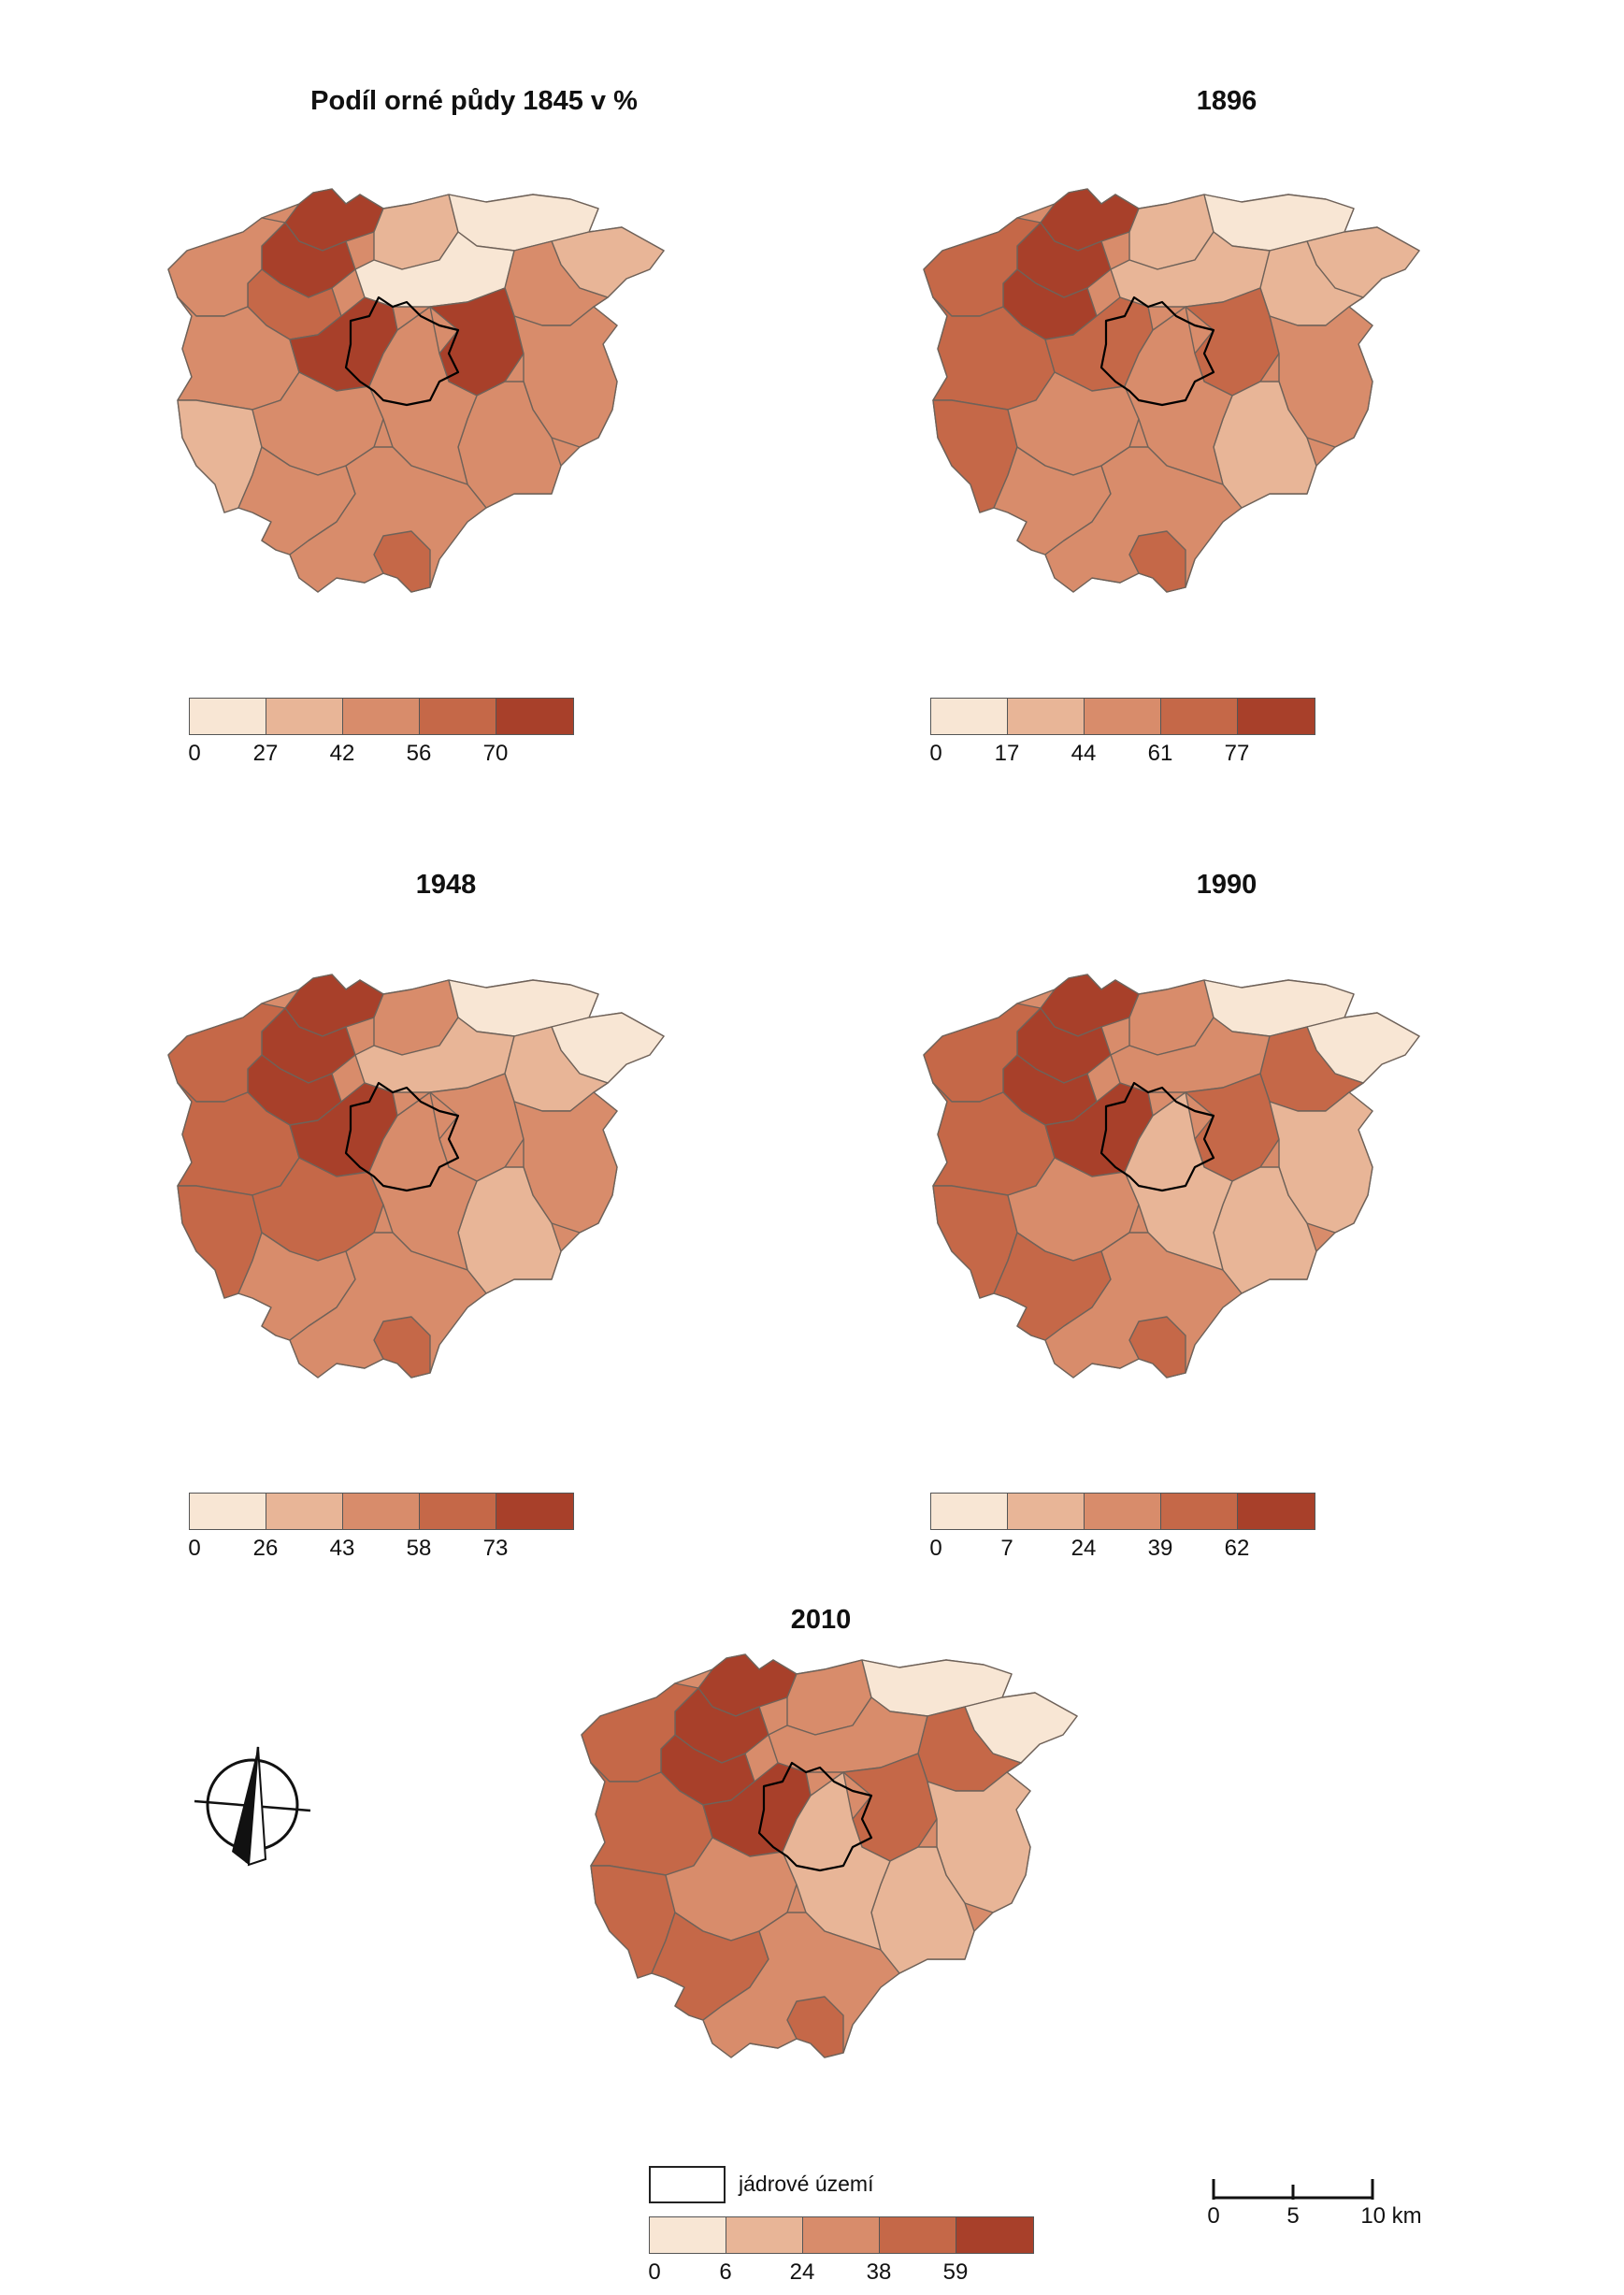  What do you see at coordinates (1160, 753) in the screenshot?
I see `legend-tick-label: 61` at bounding box center [1160, 753].